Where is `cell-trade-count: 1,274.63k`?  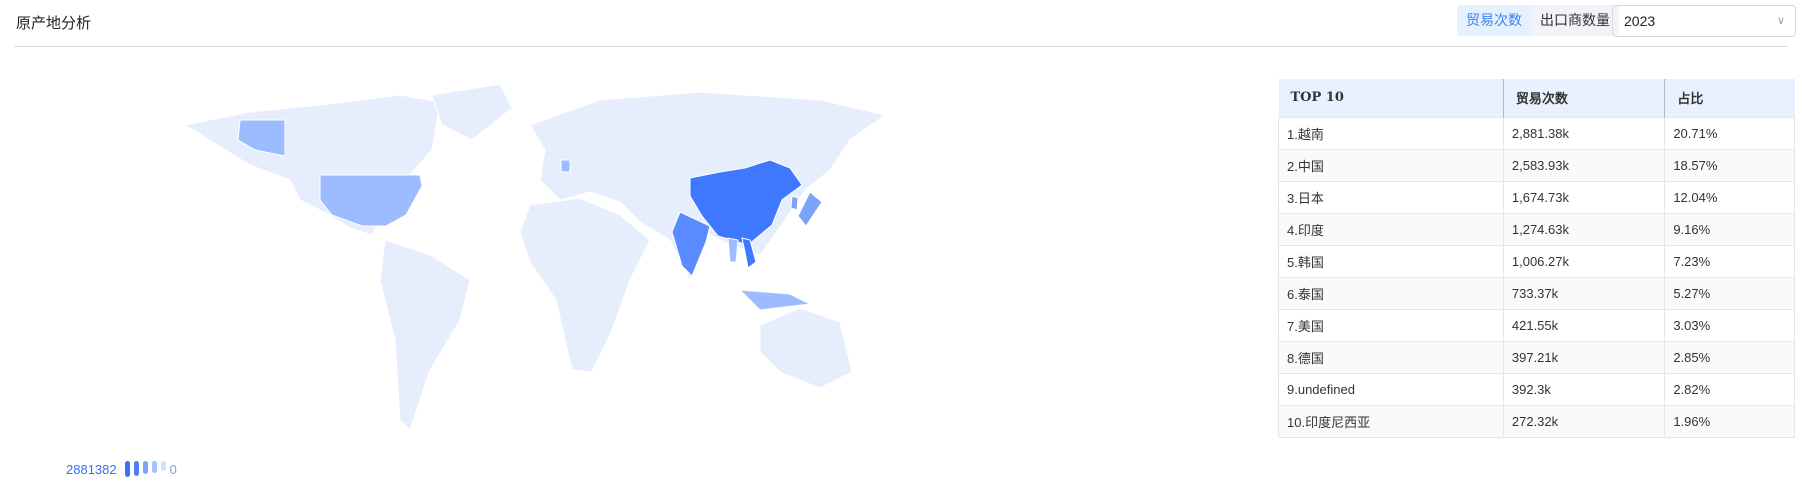
cell-trade-count: 1,274.63k is located at coordinates (1584, 229).